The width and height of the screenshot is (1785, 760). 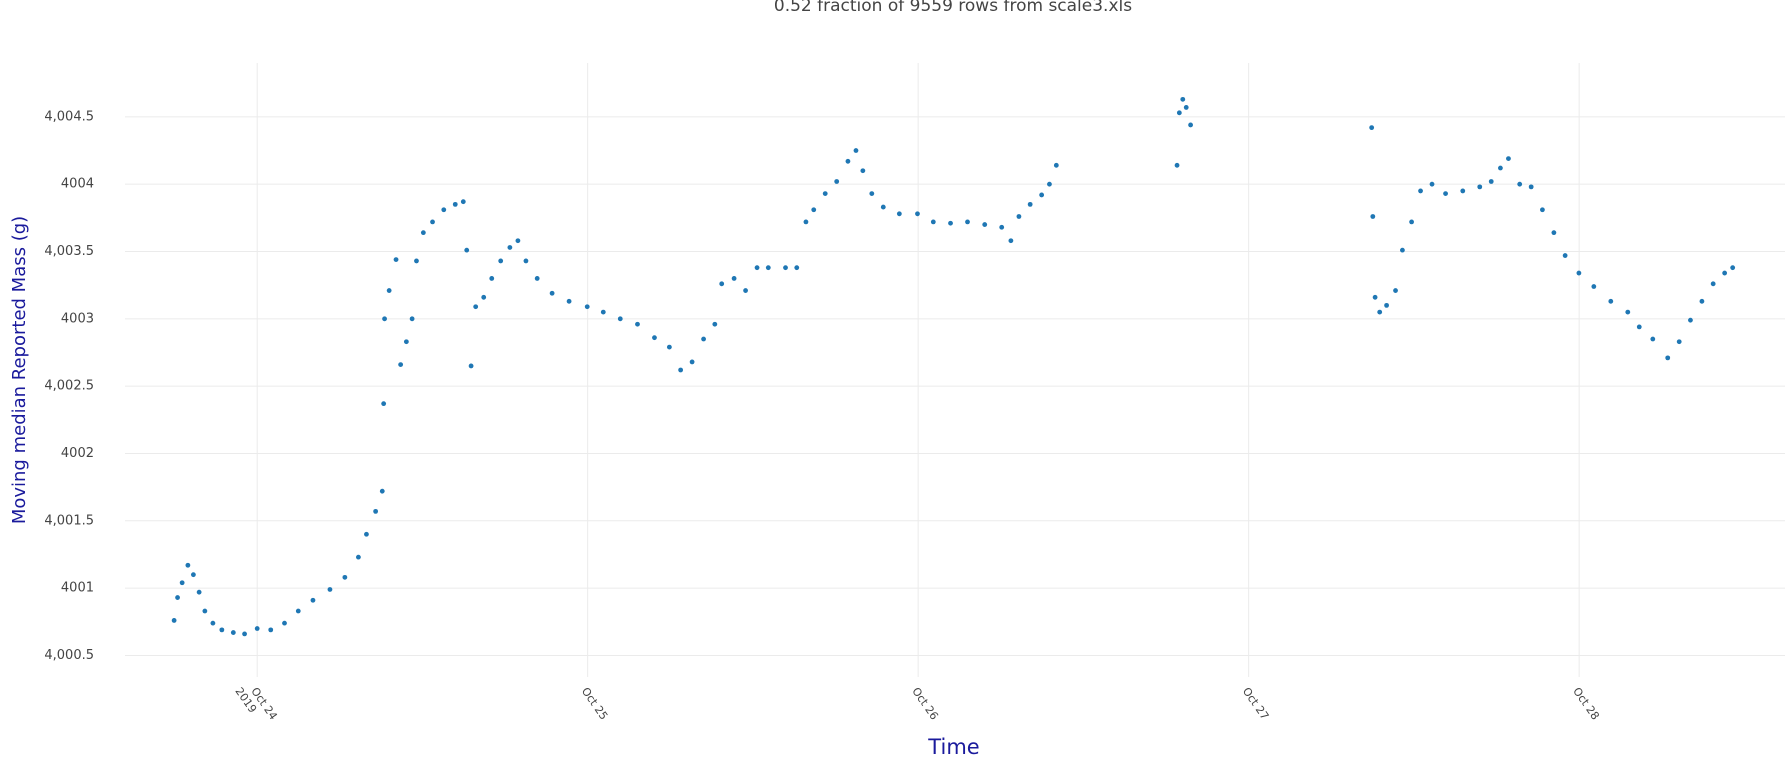 What do you see at coordinates (69, 386) in the screenshot?
I see `y-tick-label: 4,002.5` at bounding box center [69, 386].